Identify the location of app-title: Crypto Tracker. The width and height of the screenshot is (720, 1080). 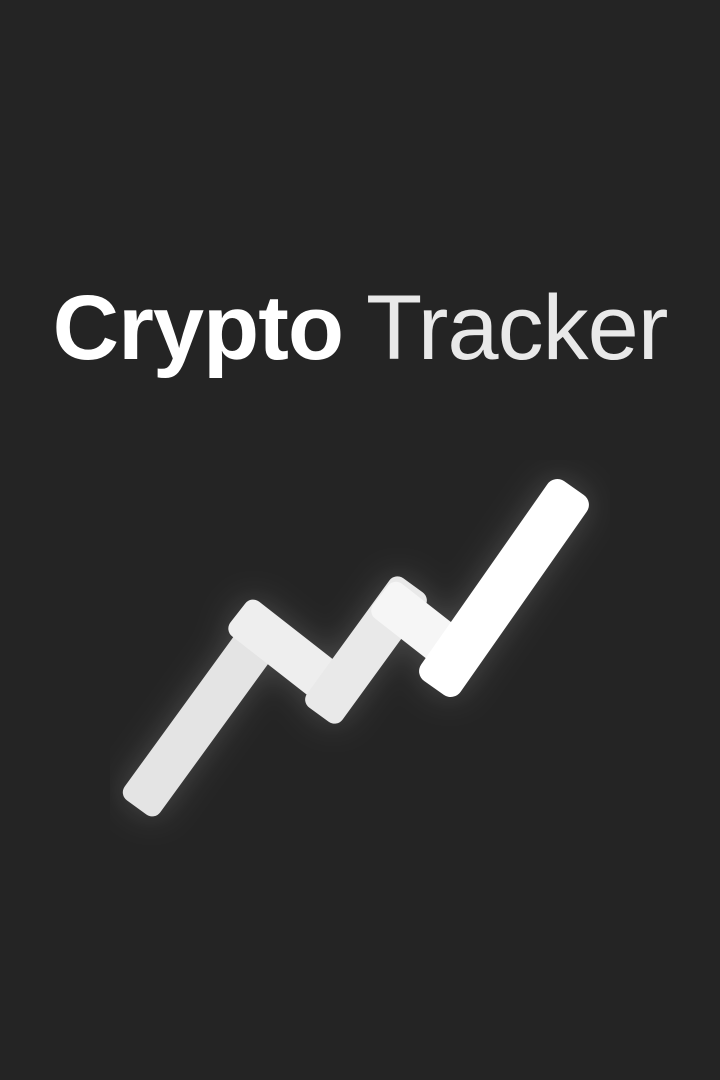
(360, 328).